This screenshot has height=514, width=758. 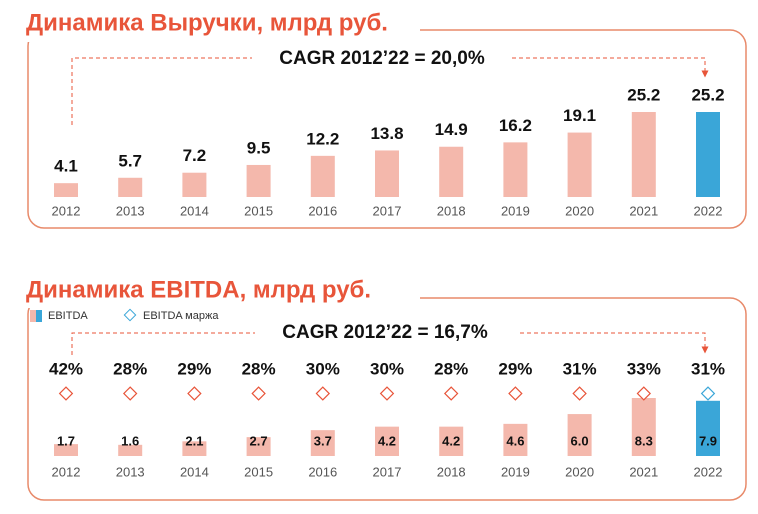 I want to click on data-label: 25.2, so click(x=643, y=94).